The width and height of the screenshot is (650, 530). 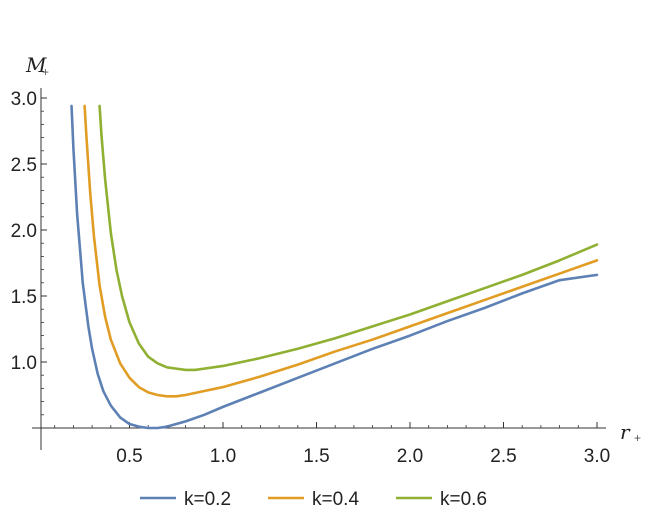 What do you see at coordinates (625, 432) in the screenshot?
I see `x-axis-label: r` at bounding box center [625, 432].